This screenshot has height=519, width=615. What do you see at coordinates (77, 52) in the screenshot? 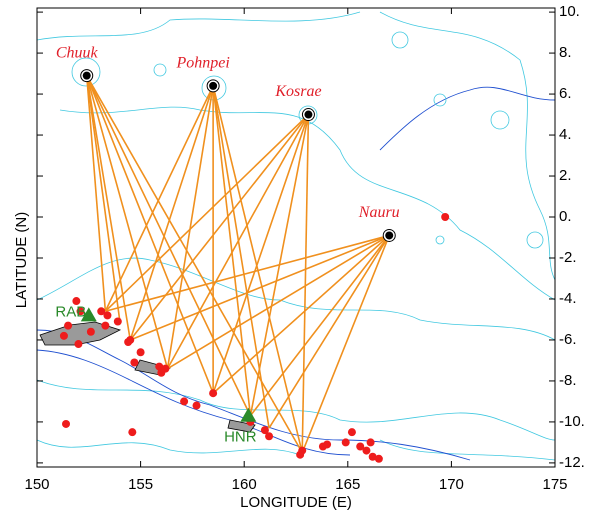
I see `station-label: Chuuk` at bounding box center [77, 52].